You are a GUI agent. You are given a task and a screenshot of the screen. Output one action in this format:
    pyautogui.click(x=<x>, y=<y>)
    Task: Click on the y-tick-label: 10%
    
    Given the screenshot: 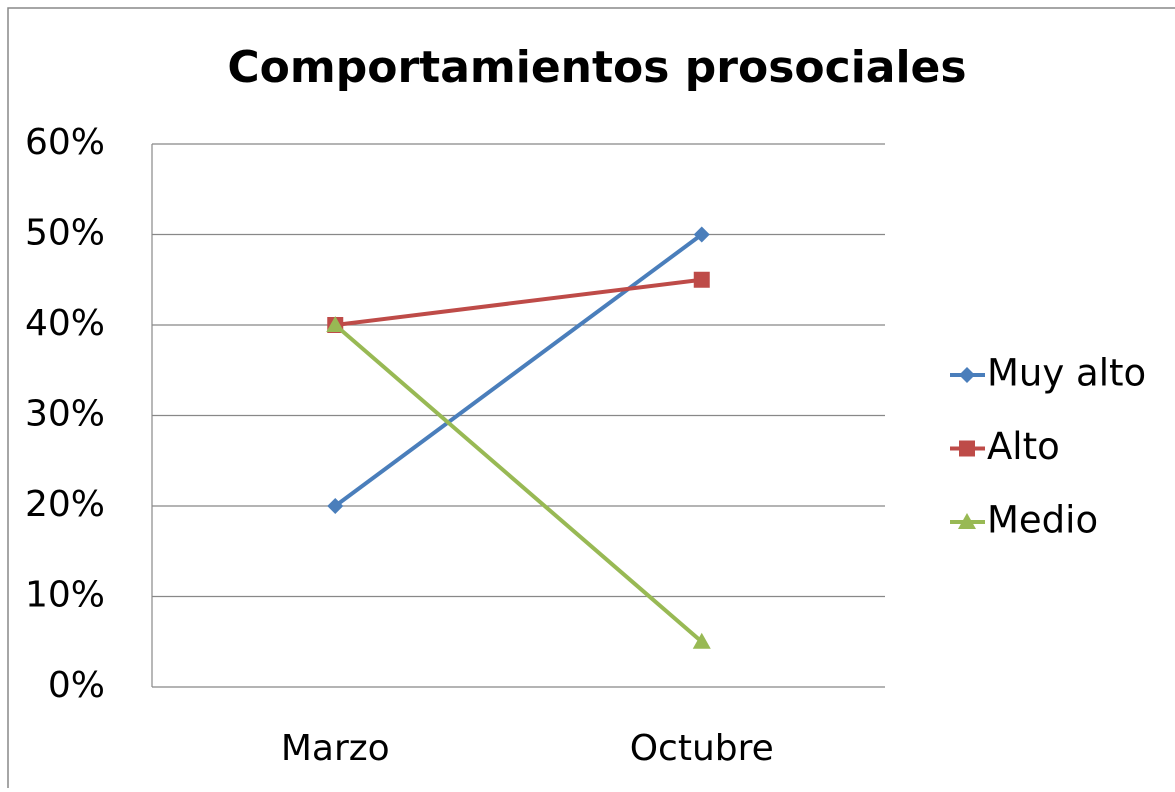 What is the action you would take?
    pyautogui.click(x=65, y=595)
    